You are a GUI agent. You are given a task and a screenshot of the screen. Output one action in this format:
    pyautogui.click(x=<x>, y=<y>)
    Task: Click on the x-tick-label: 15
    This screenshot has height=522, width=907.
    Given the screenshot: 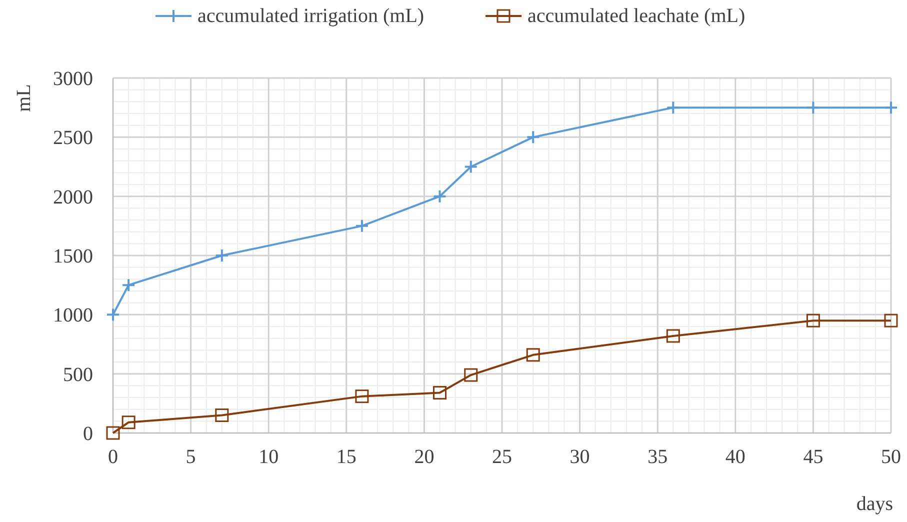 What is the action you would take?
    pyautogui.click(x=346, y=457)
    